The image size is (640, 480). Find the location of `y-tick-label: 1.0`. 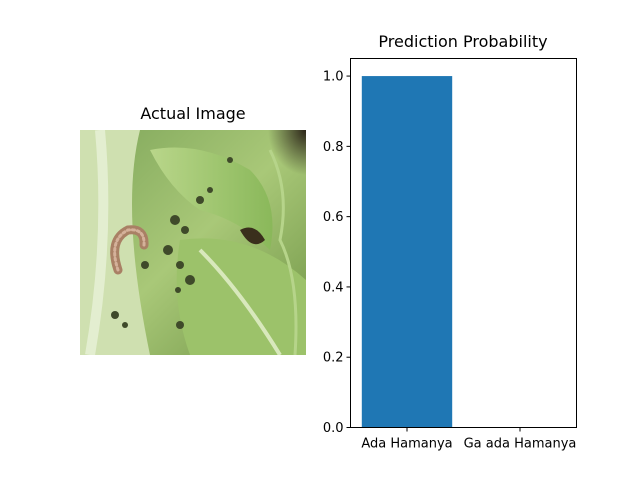

y-tick-label: 1.0 is located at coordinates (333, 77).